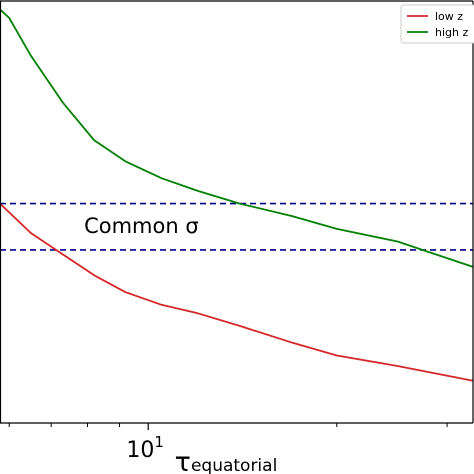 This screenshot has width=474, height=474. I want to click on annotation-layer: Common σ, so click(141, 226).